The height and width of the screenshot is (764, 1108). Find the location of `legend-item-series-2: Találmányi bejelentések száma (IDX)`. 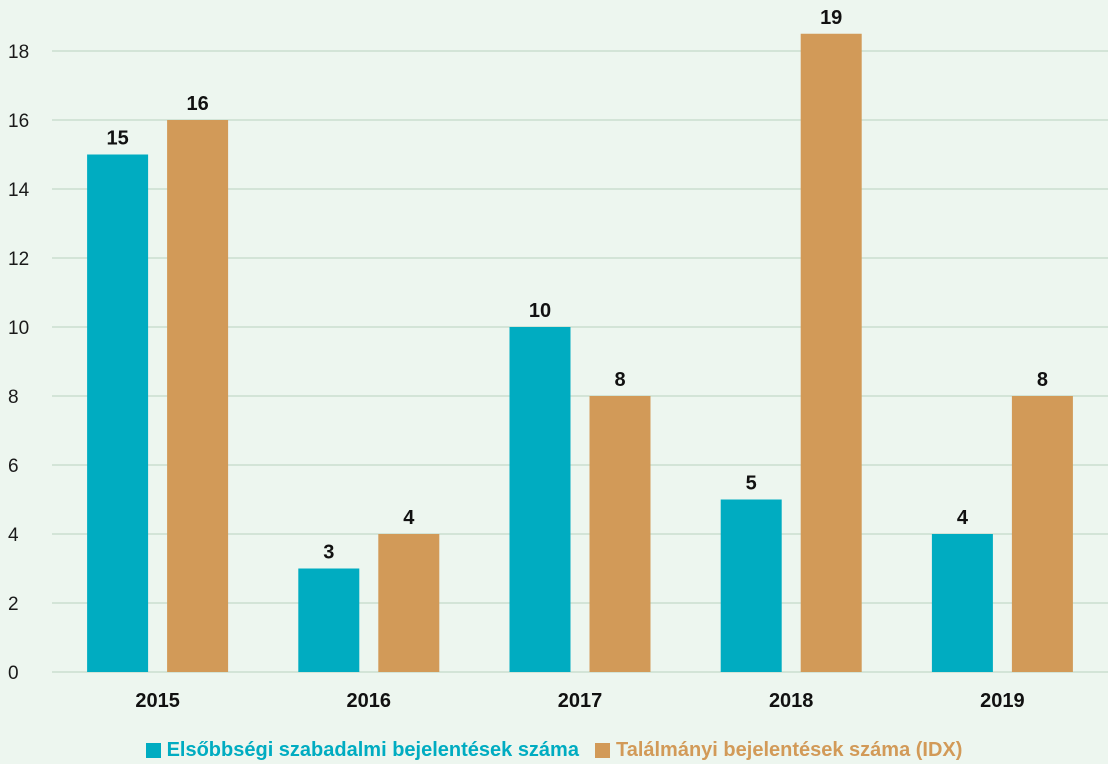

legend-item-series-2: Találmányi bejelentések száma (IDX) is located at coordinates (778, 750).